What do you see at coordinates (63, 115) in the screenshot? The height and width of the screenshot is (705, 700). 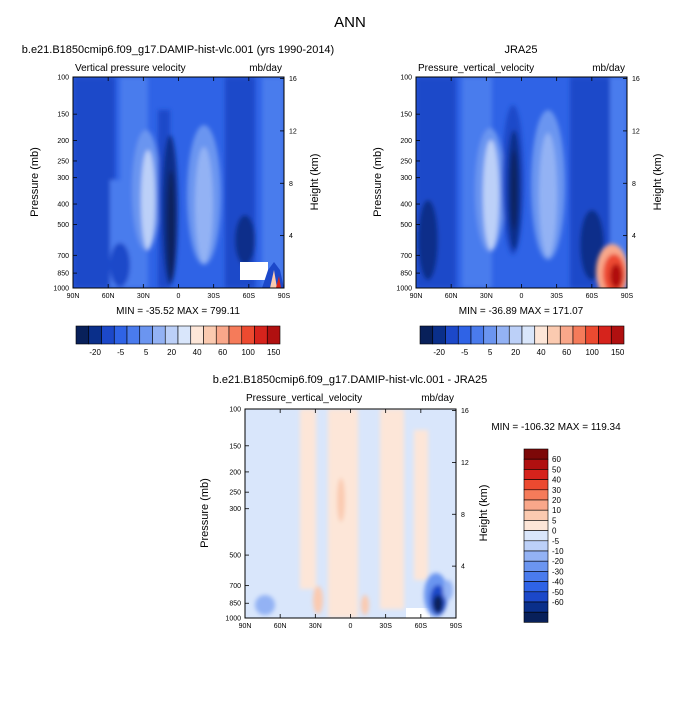 I see `y-tick-label: 150` at bounding box center [63, 115].